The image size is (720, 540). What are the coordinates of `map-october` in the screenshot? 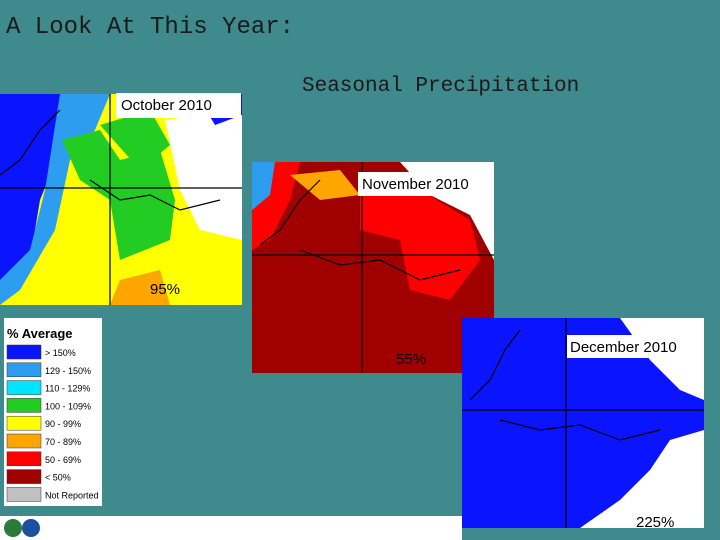 It's located at (121, 199).